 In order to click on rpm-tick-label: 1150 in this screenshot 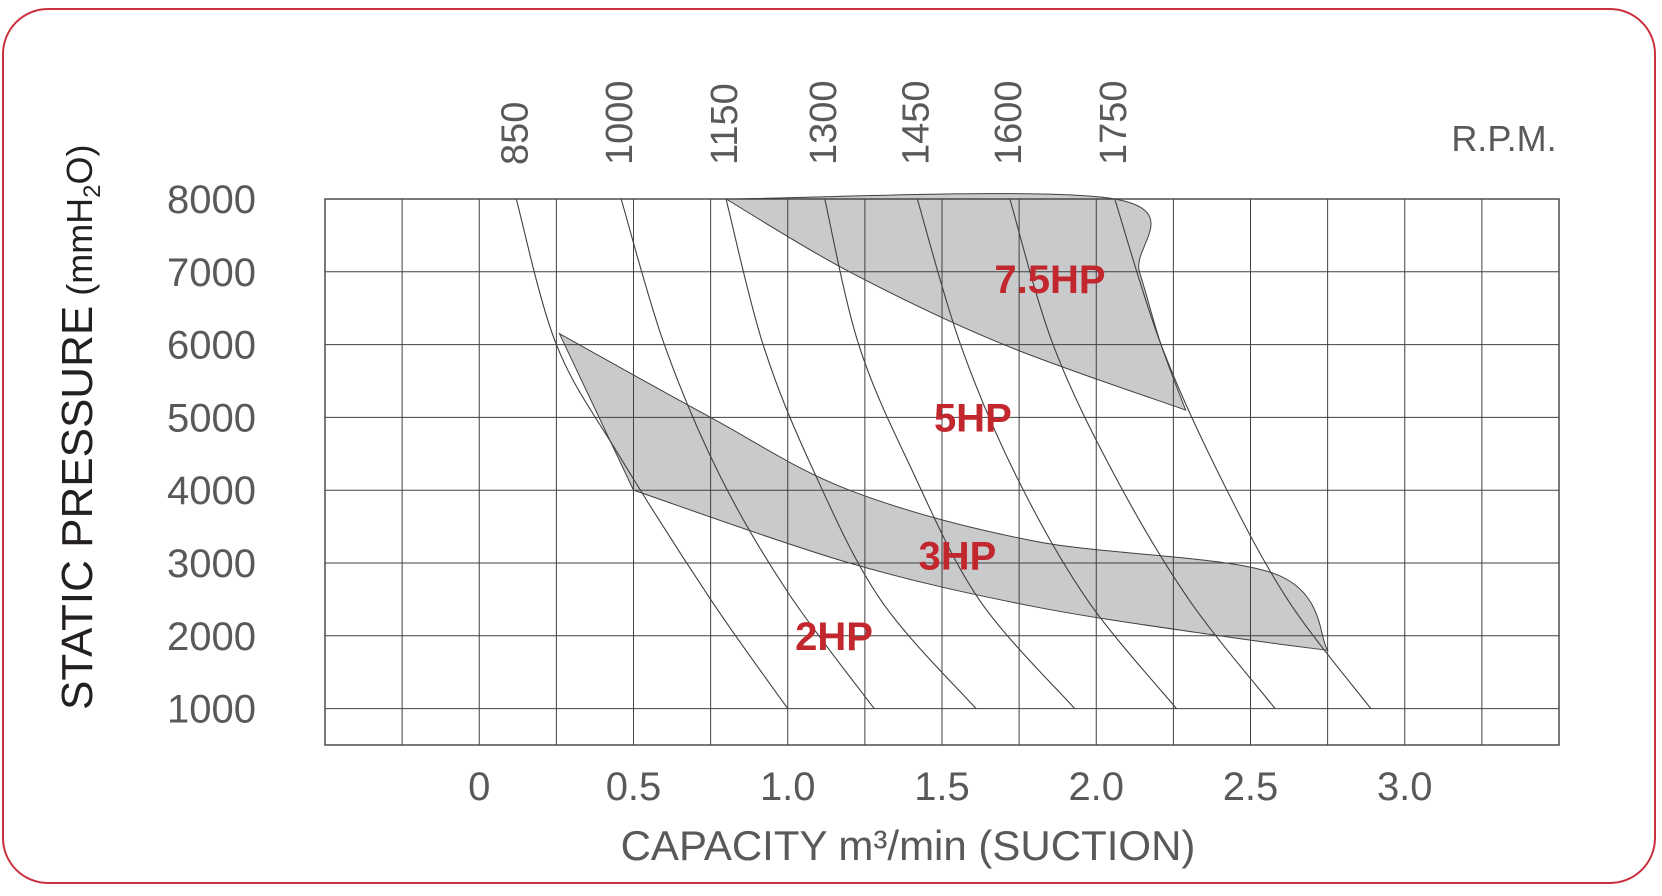, I will do `click(725, 124)`.